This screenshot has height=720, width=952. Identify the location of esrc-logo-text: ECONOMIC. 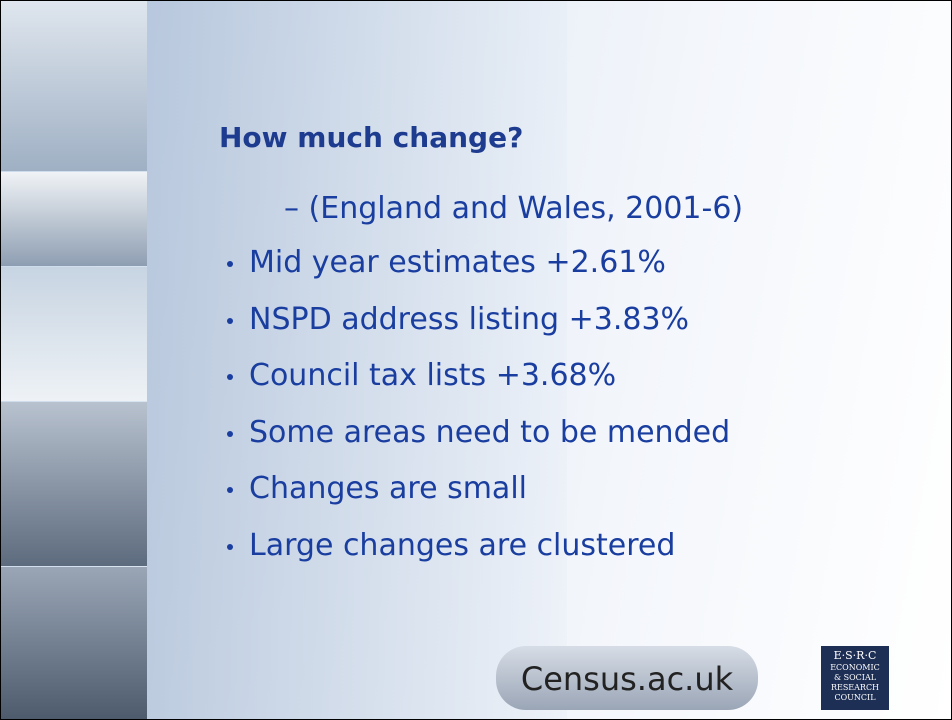
(855, 667).